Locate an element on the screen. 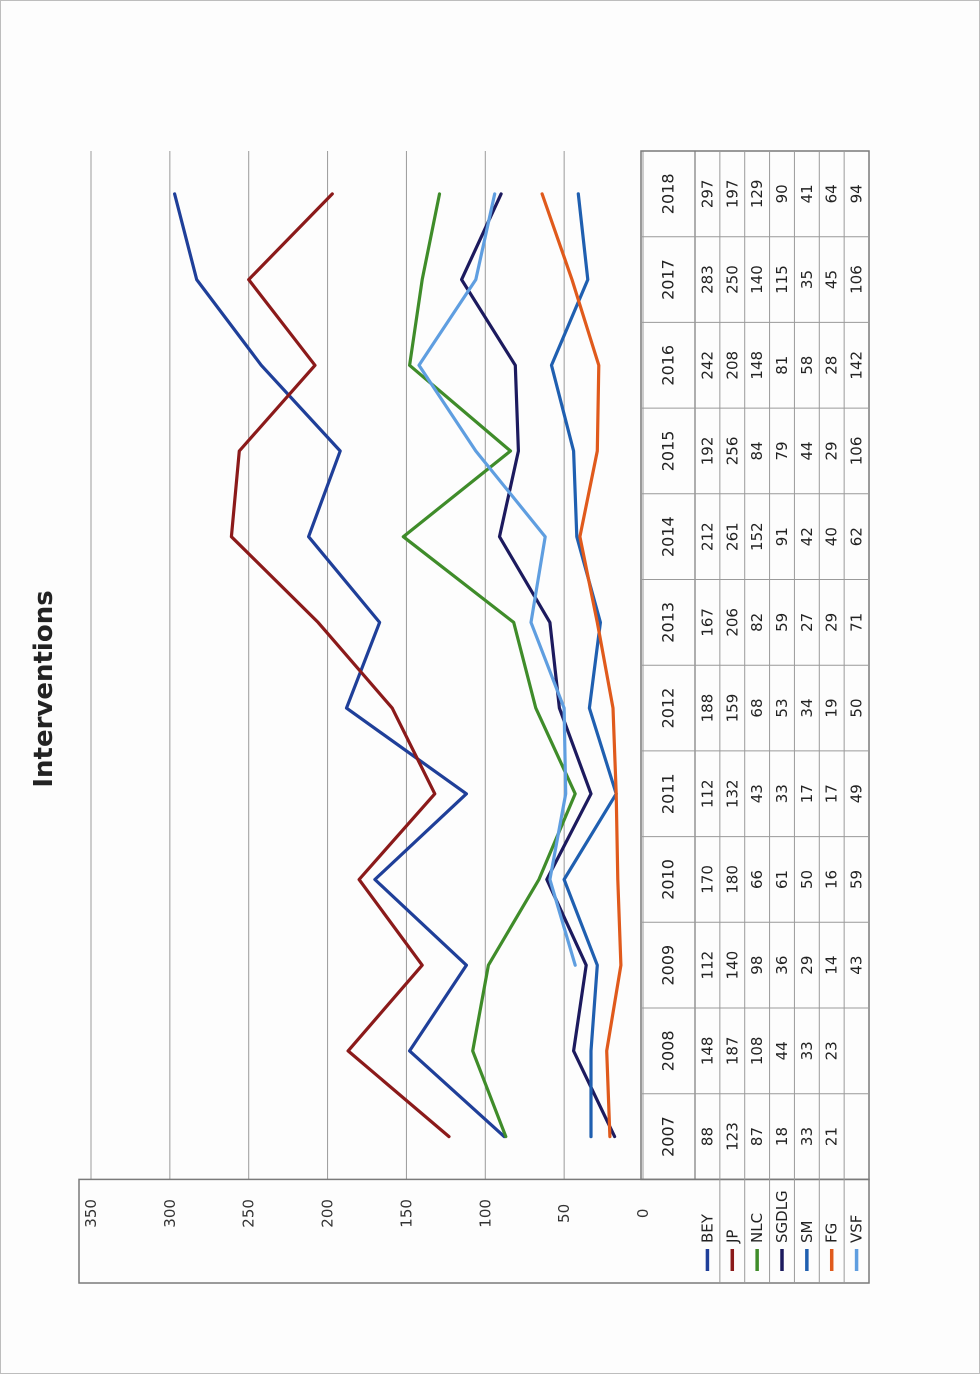  table-cell: 188 is located at coordinates (707, 708).